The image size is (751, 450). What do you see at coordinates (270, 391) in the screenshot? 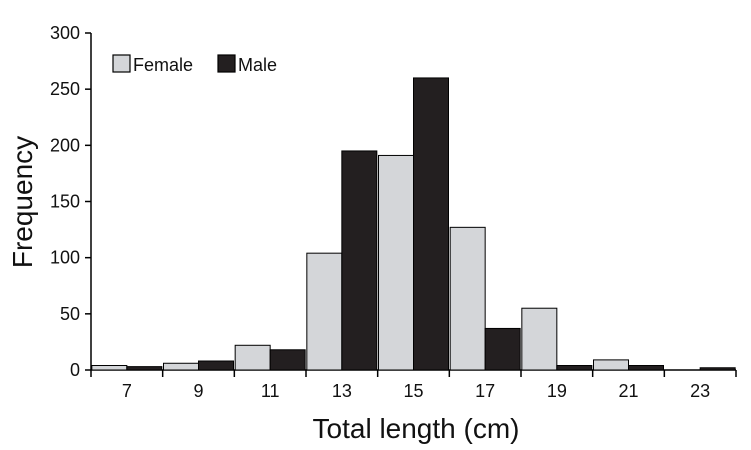
I see `x-tick-label: 11` at bounding box center [270, 391].